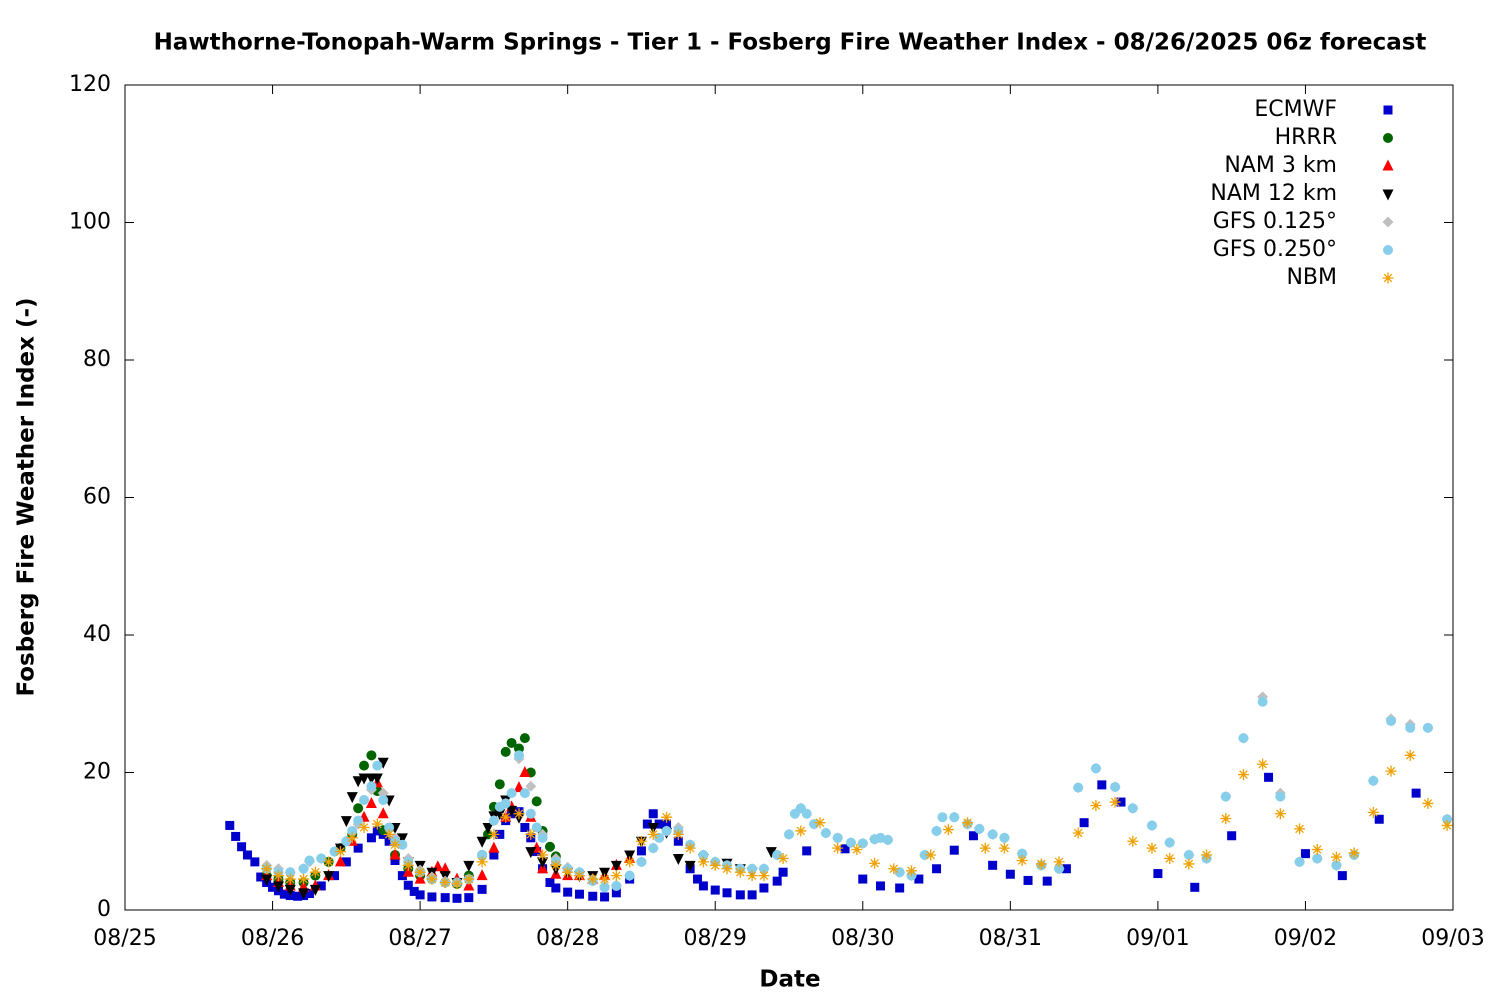 This screenshot has height=1000, width=1500. What do you see at coordinates (272, 938) in the screenshot?
I see `x-tick-label: 08/26` at bounding box center [272, 938].